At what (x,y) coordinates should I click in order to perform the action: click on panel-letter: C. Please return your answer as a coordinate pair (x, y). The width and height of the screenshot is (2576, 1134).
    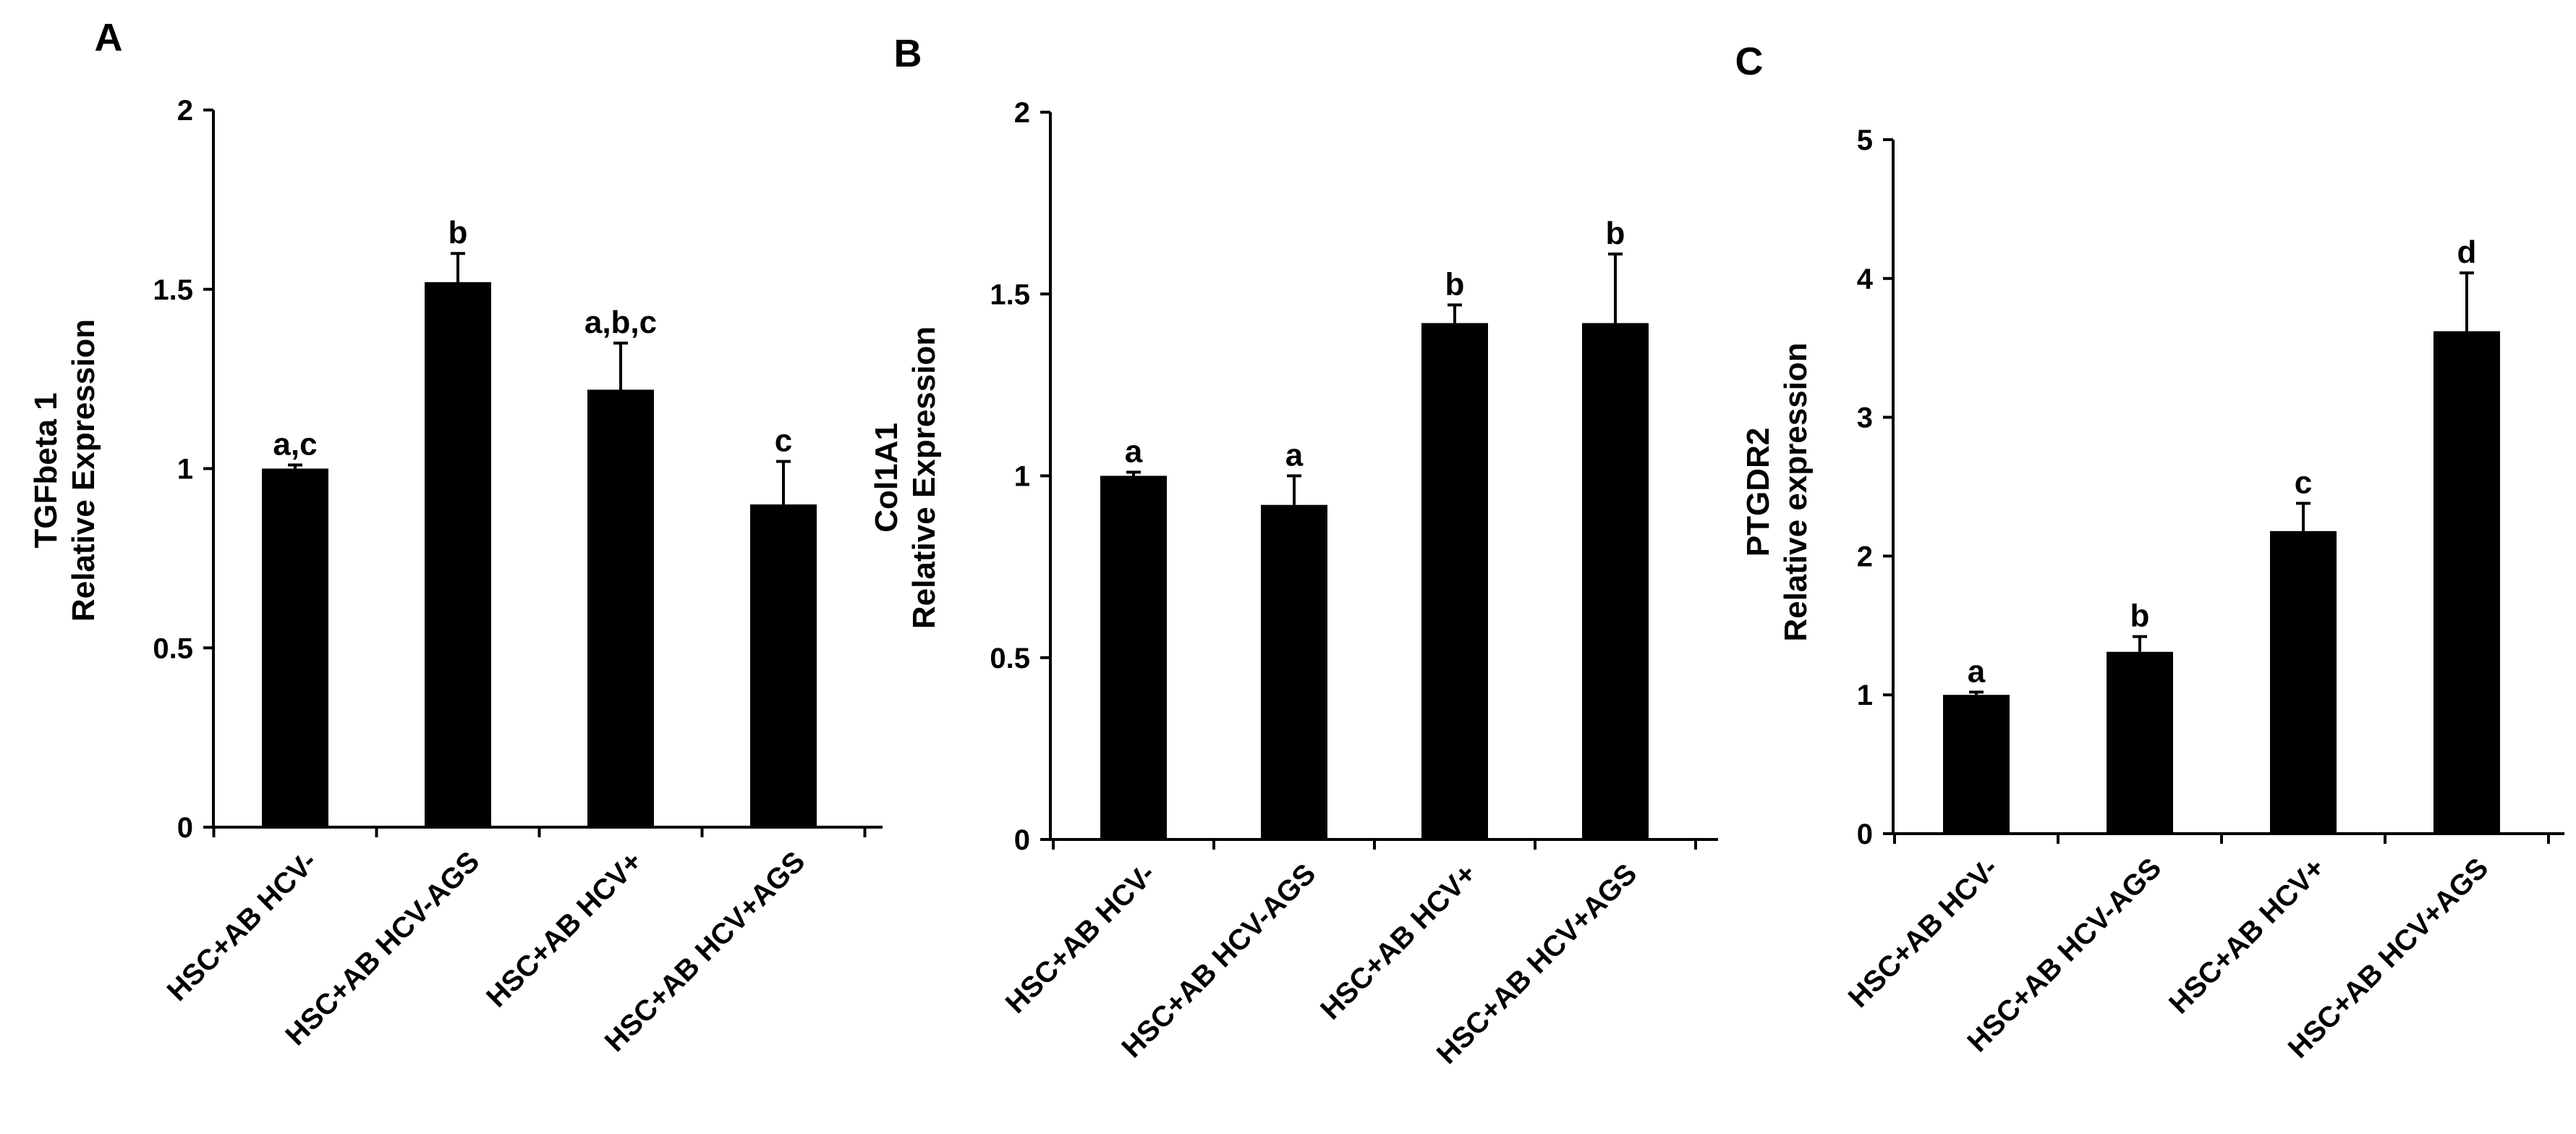
    Looking at the image, I should click on (1749, 61).